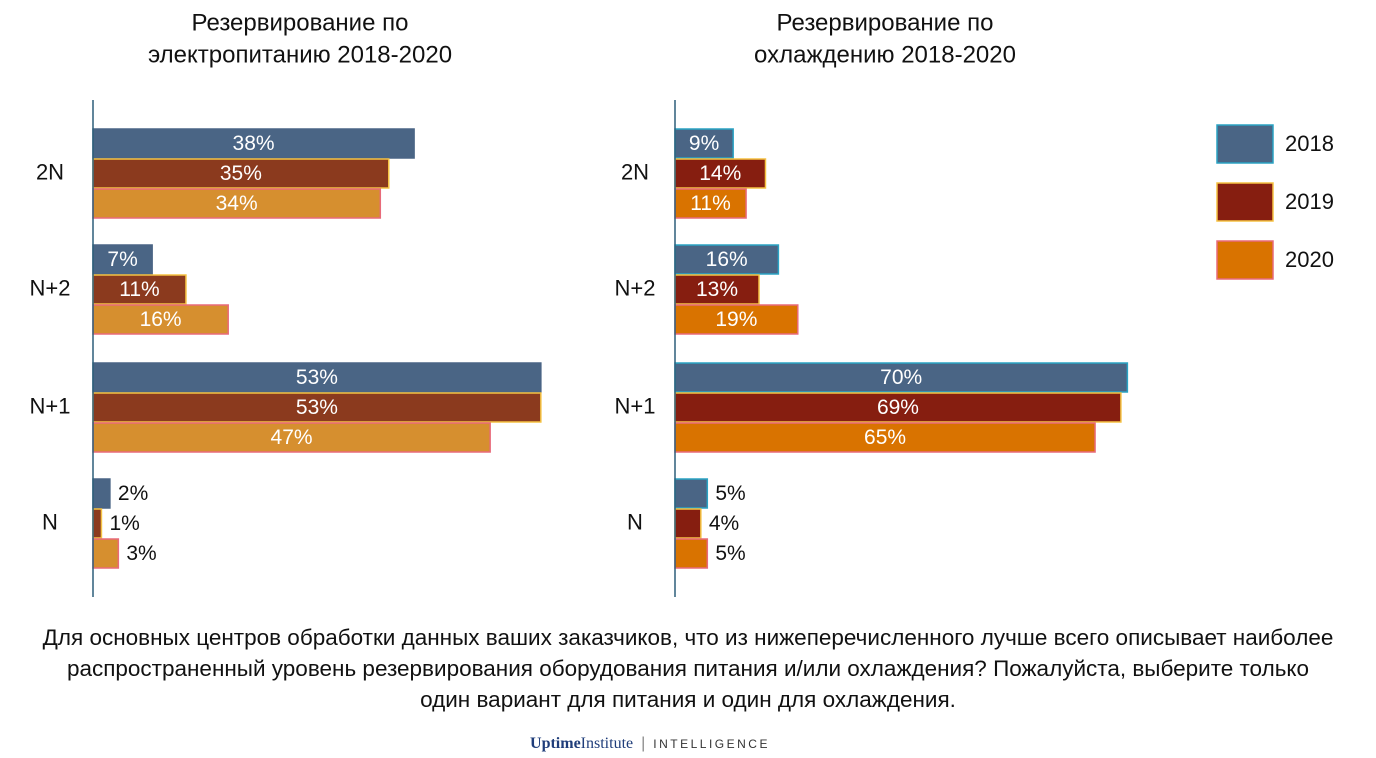 The height and width of the screenshot is (758, 1376). I want to click on chart-title: электропитанию 2018-2020, so click(300, 54).